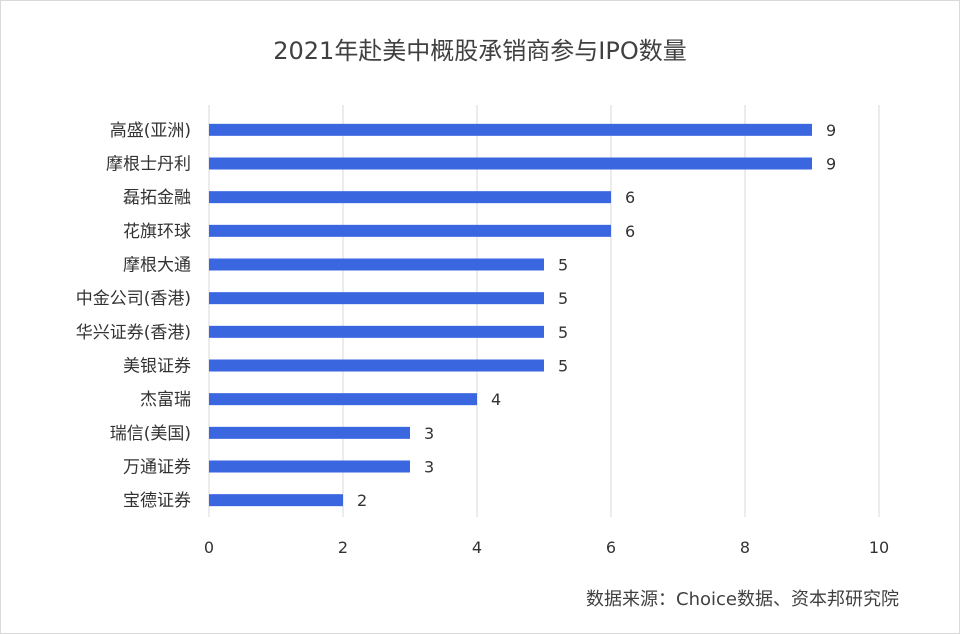 The height and width of the screenshot is (634, 960). I want to click on category-label: 磊拓金融, so click(157, 198).